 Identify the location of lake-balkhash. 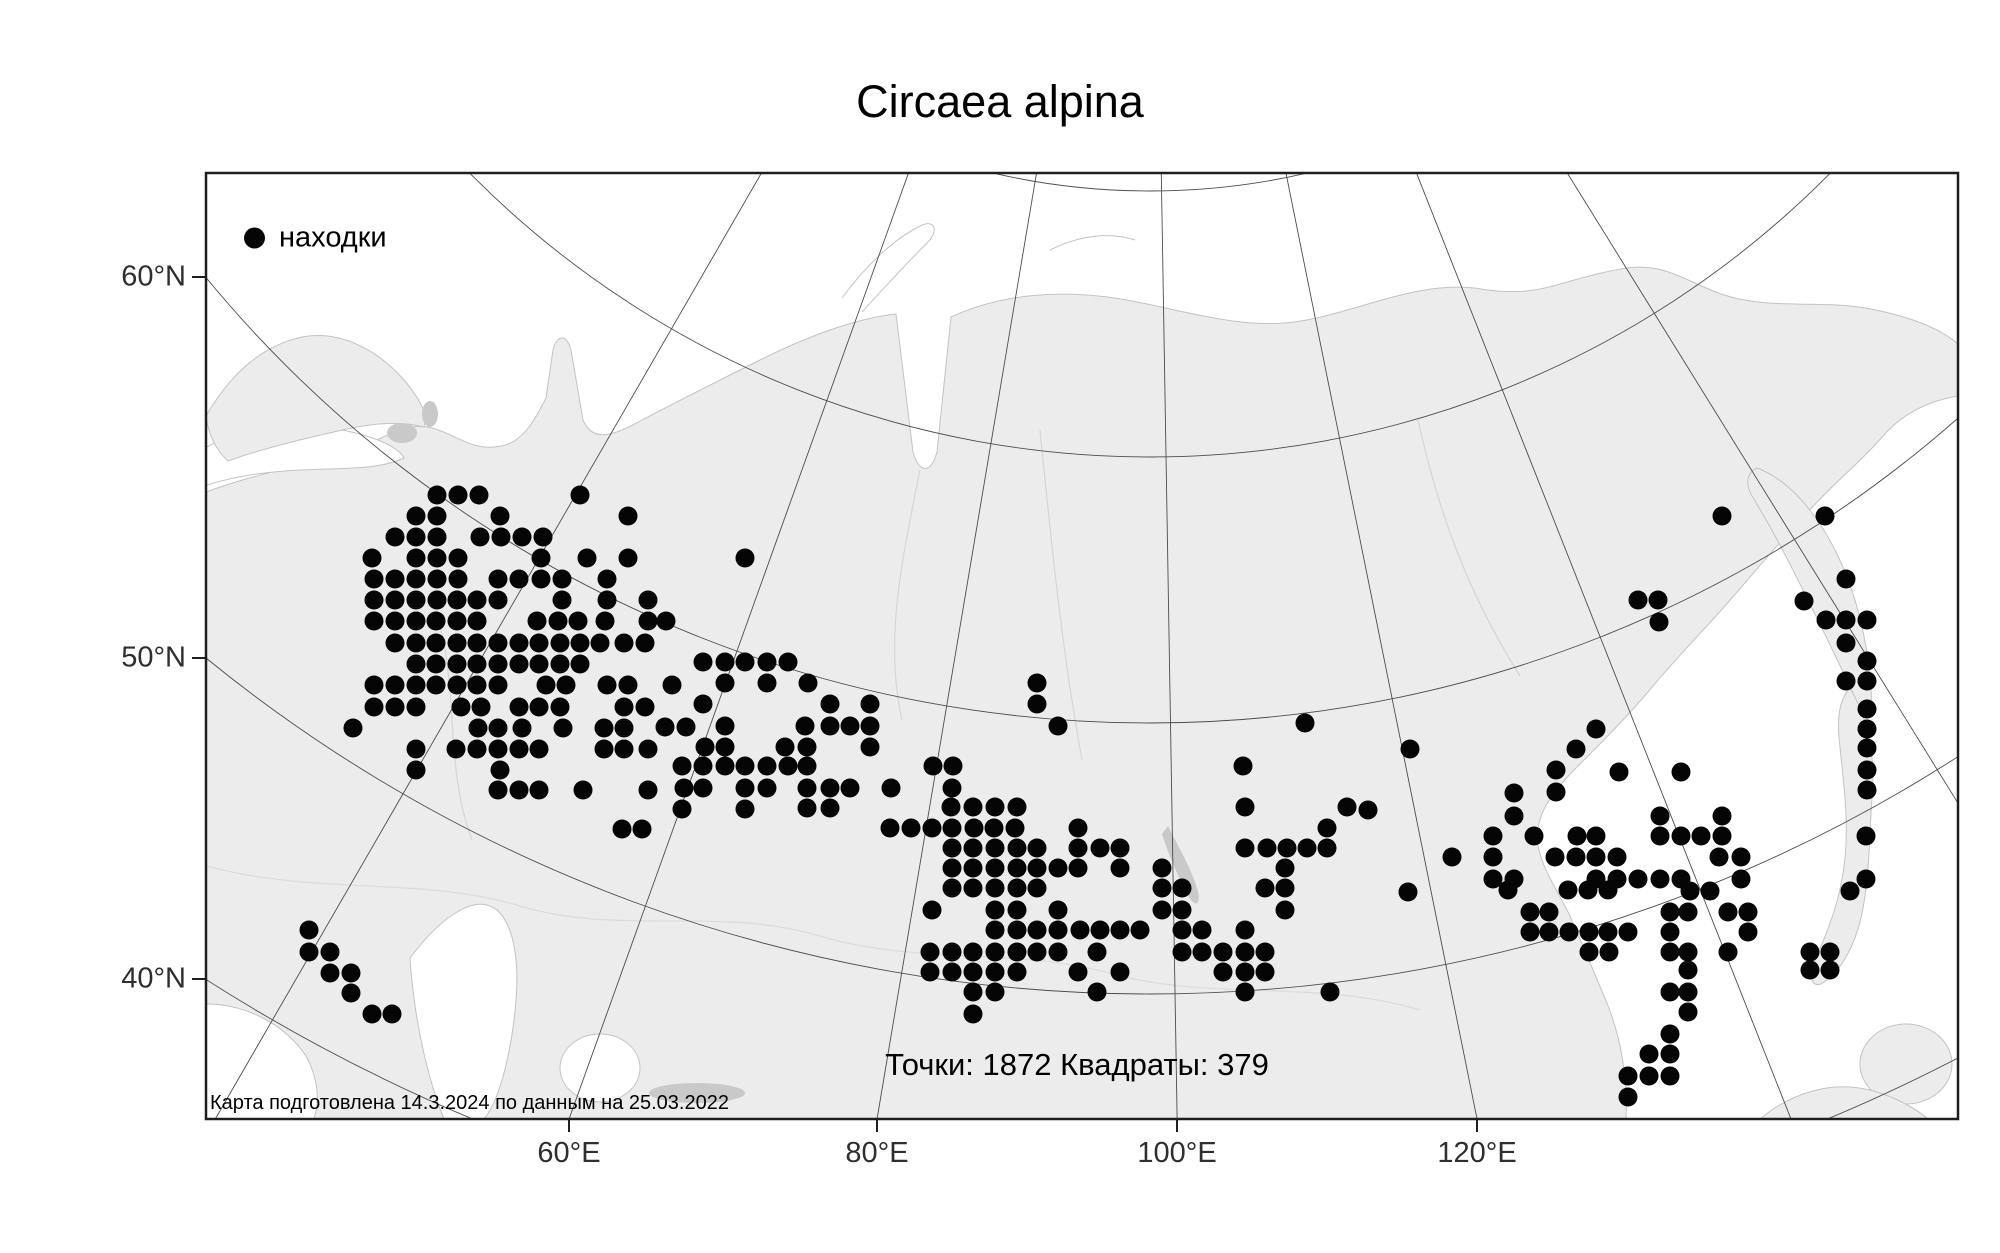
(697, 1093).